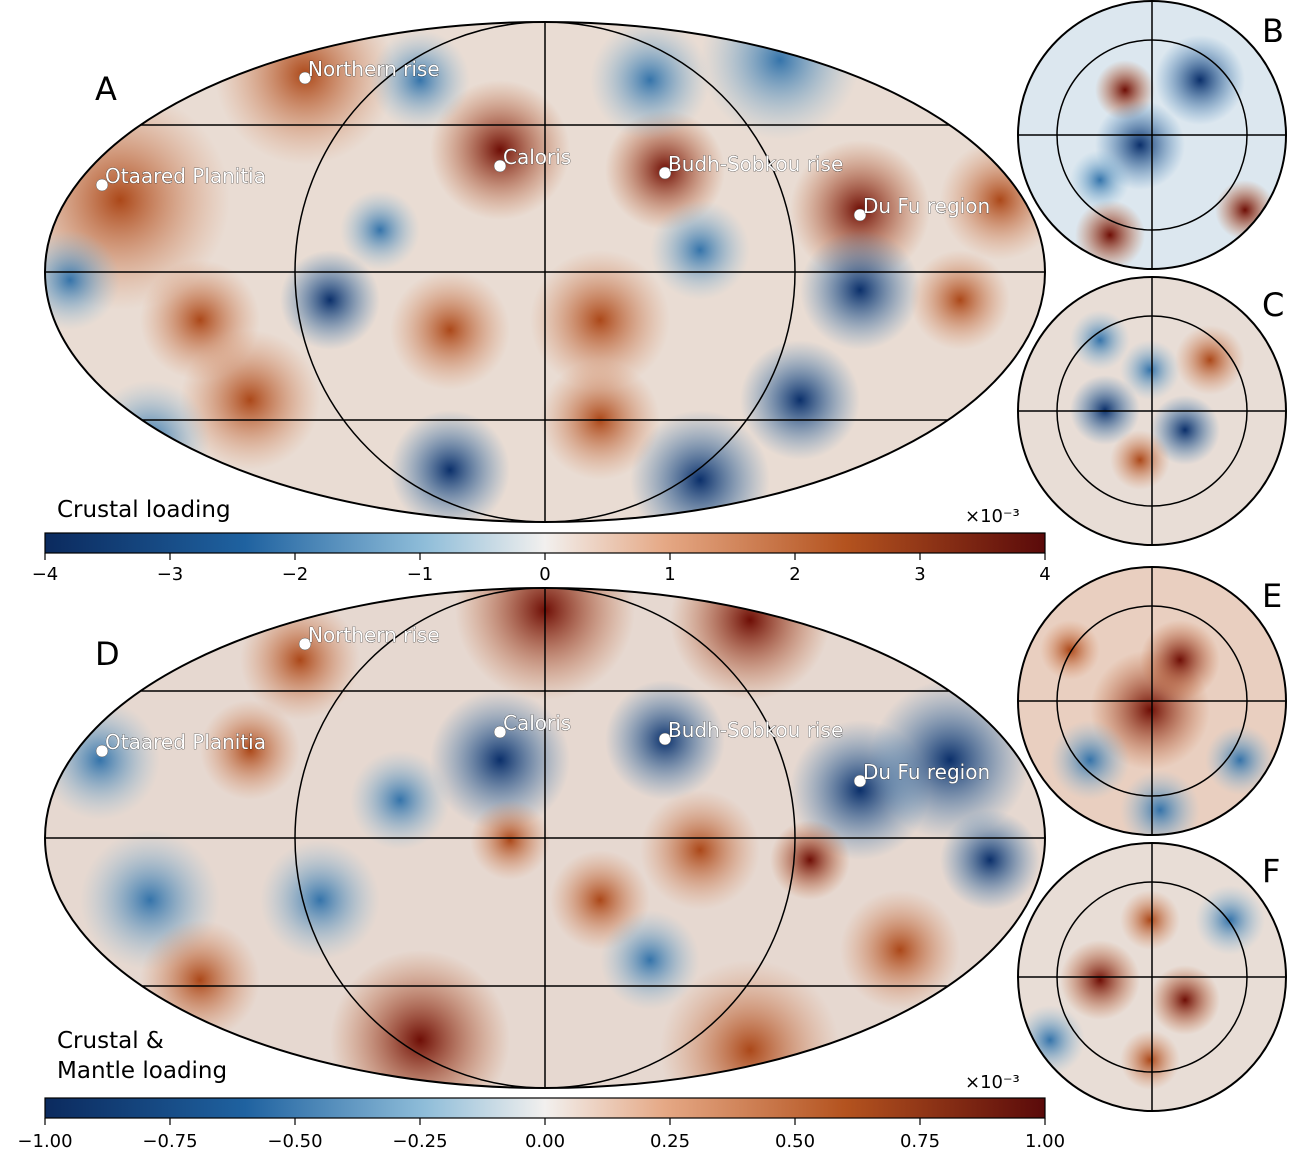 The image size is (1307, 1170). I want to click on polar-map-b, so click(1152, 135).